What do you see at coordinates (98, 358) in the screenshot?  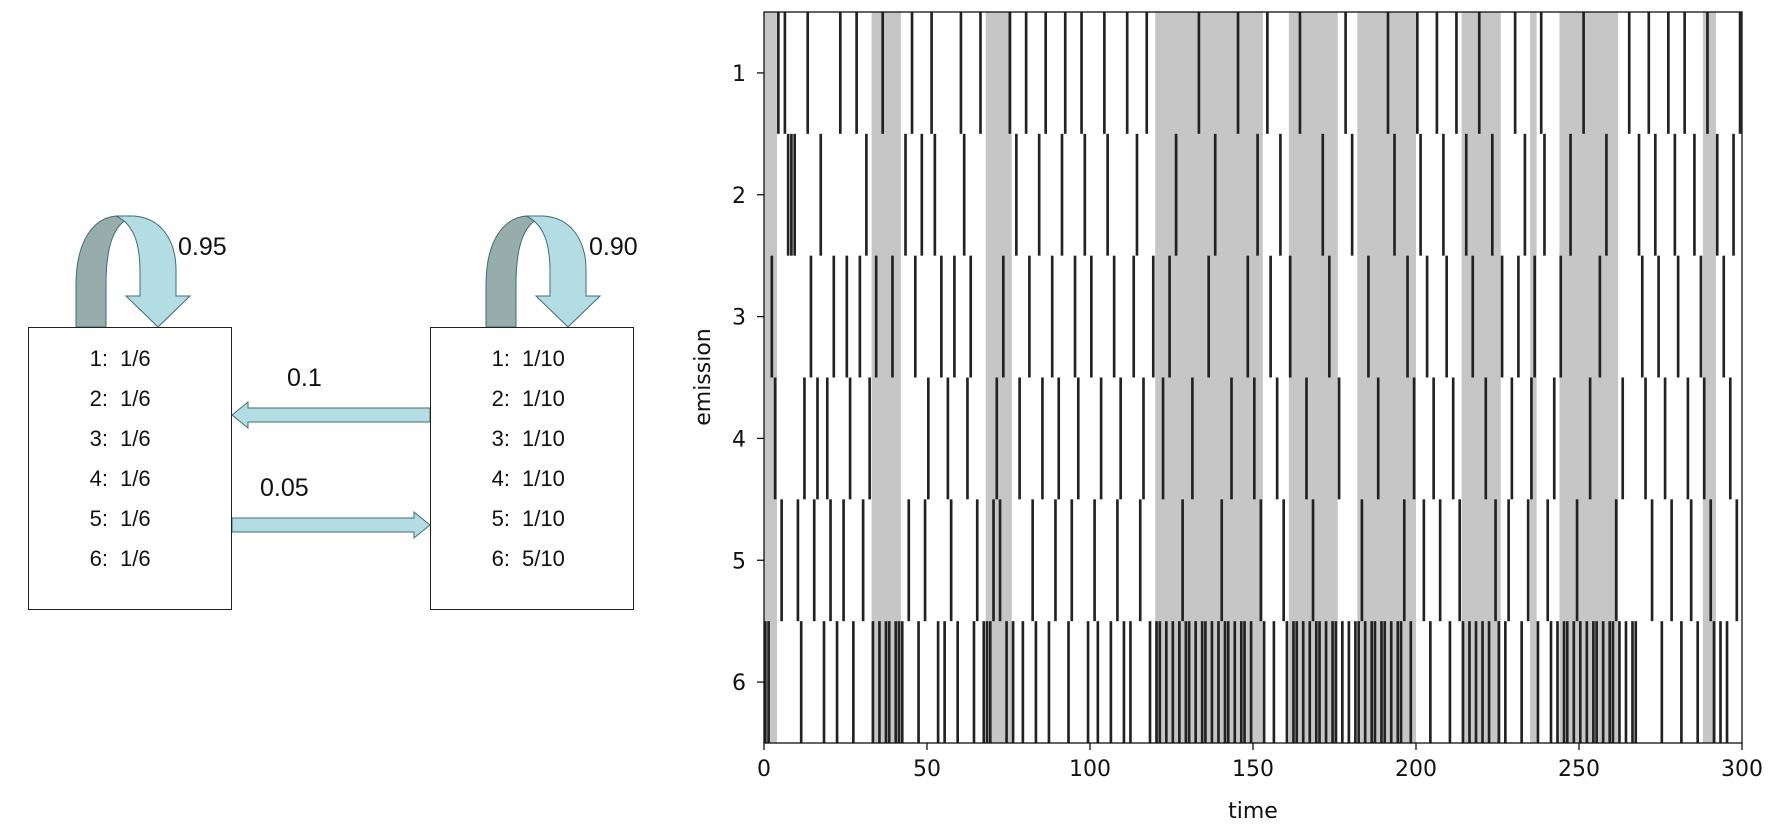 I see `emission-face: 1:` at bounding box center [98, 358].